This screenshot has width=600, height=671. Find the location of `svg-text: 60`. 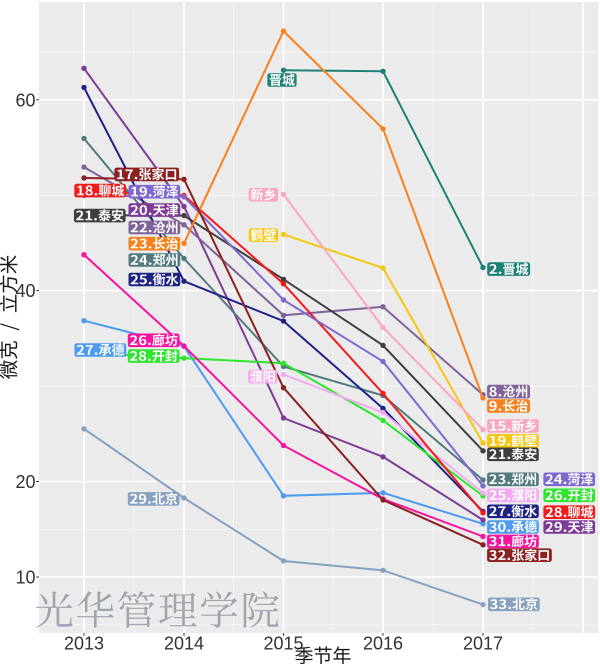

svg-text: 60 is located at coordinates (25, 100).